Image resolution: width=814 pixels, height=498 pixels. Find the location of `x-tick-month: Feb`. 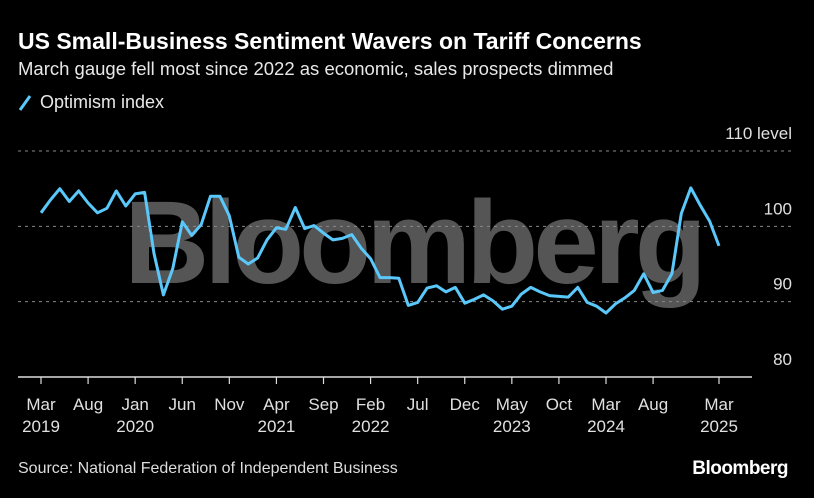

x-tick-month: Feb is located at coordinates (370, 404).